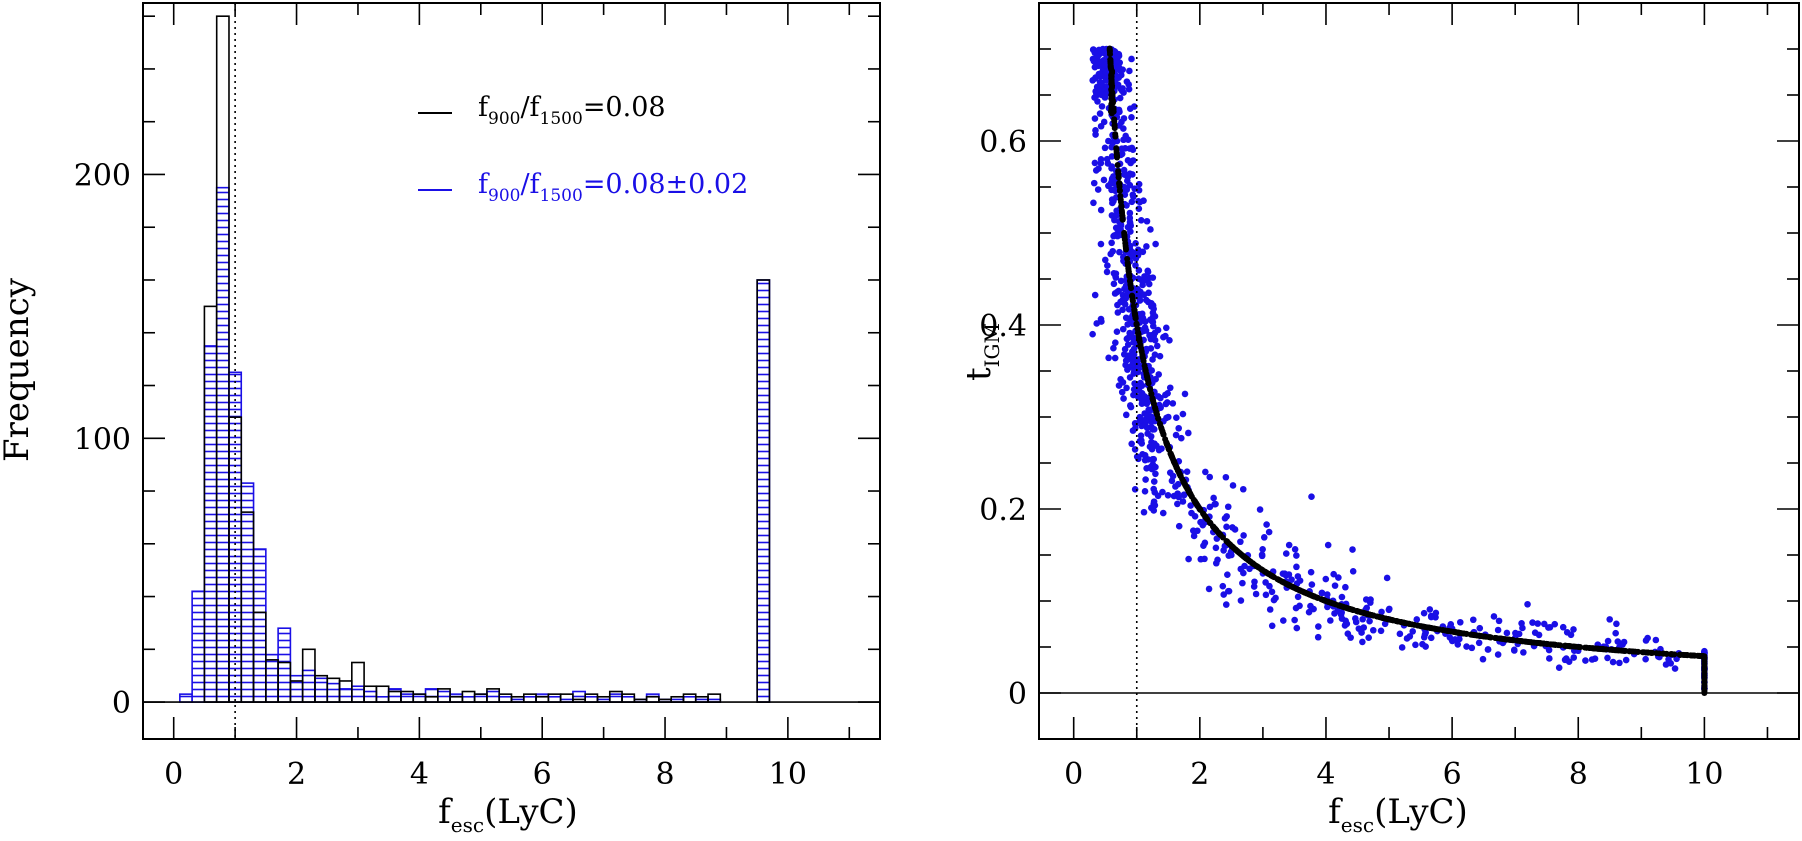  Describe the element at coordinates (613, 187) in the screenshot. I see `legend-blue-label: f900/f1500=0.08±0.02` at that location.